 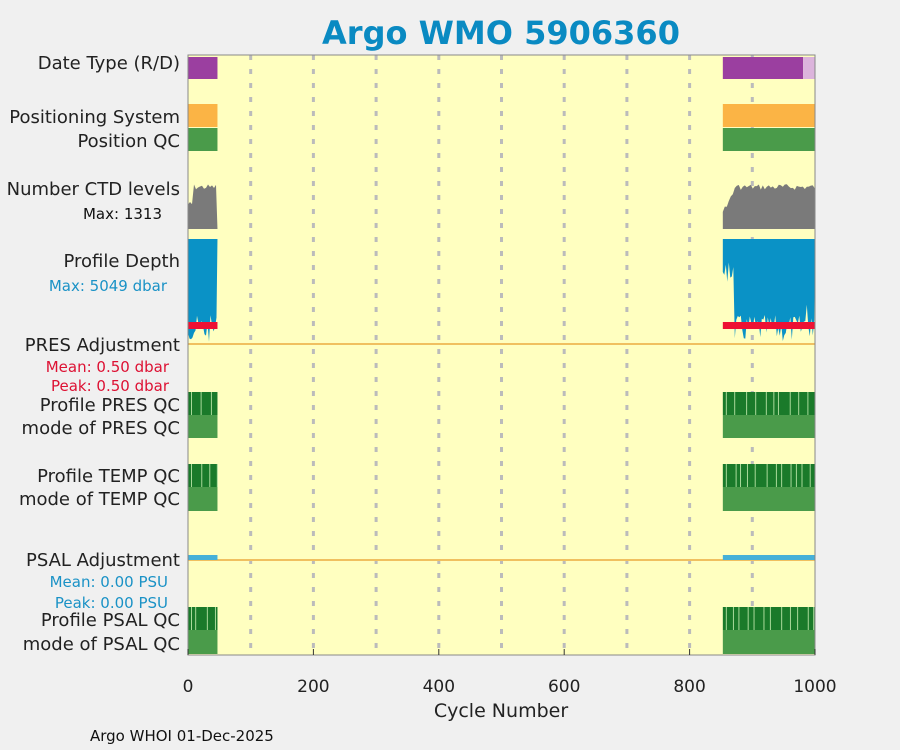 What do you see at coordinates (101, 428) in the screenshot?
I see `row-label-mode-pres-qc: mode of PRES QC` at bounding box center [101, 428].